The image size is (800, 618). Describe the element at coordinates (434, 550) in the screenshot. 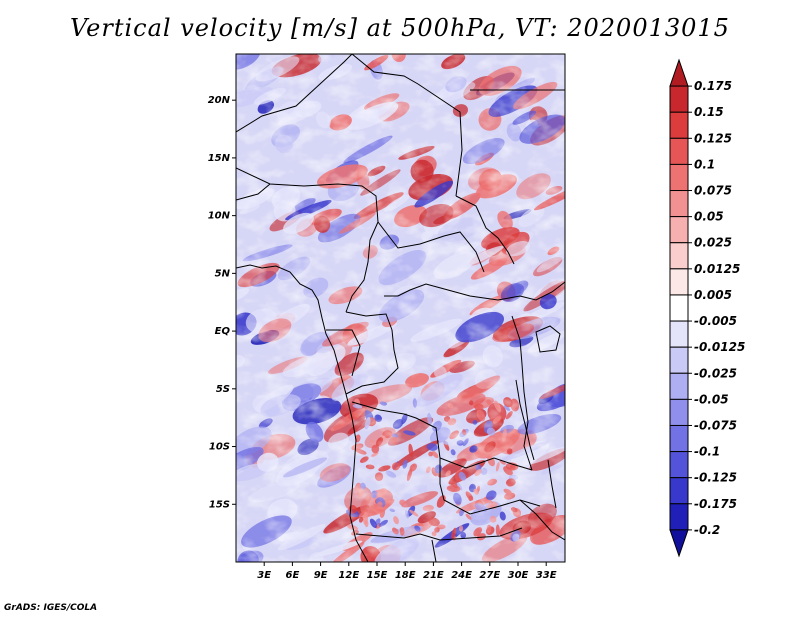

I see `border-botswana` at that location.